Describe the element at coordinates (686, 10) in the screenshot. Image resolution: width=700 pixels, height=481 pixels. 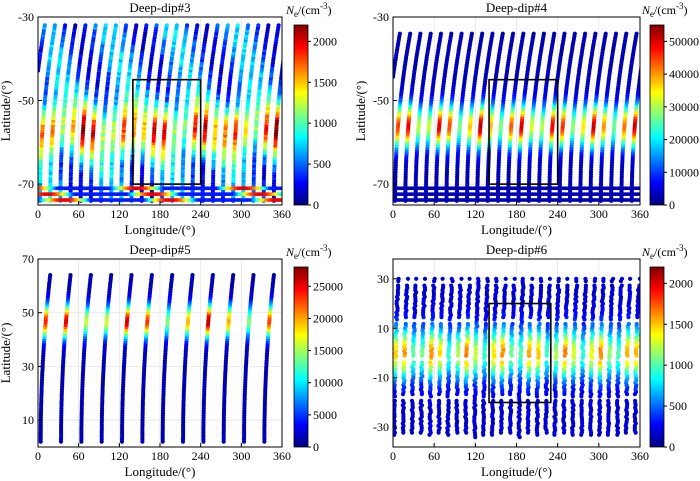
I see `colorbar-close: )` at that location.